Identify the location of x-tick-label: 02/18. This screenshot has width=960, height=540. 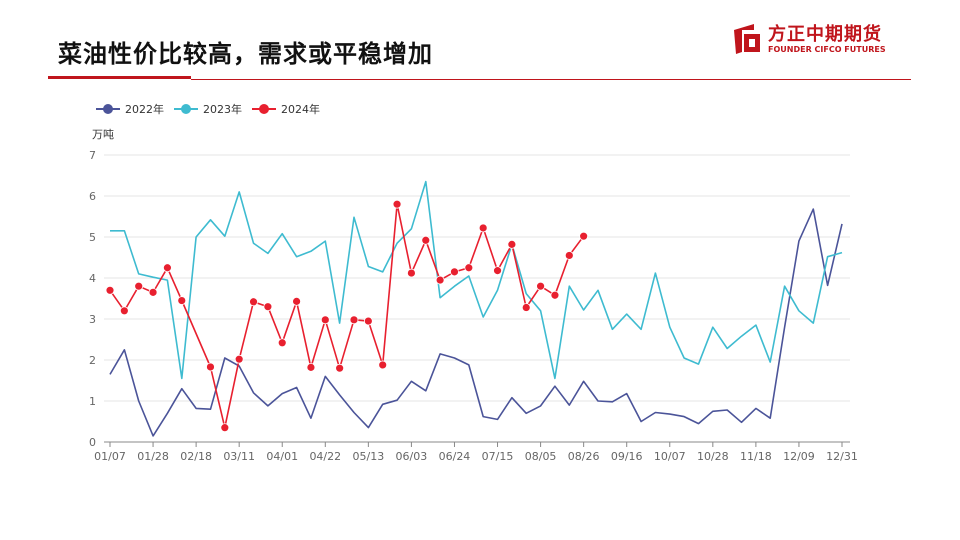
(196, 456).